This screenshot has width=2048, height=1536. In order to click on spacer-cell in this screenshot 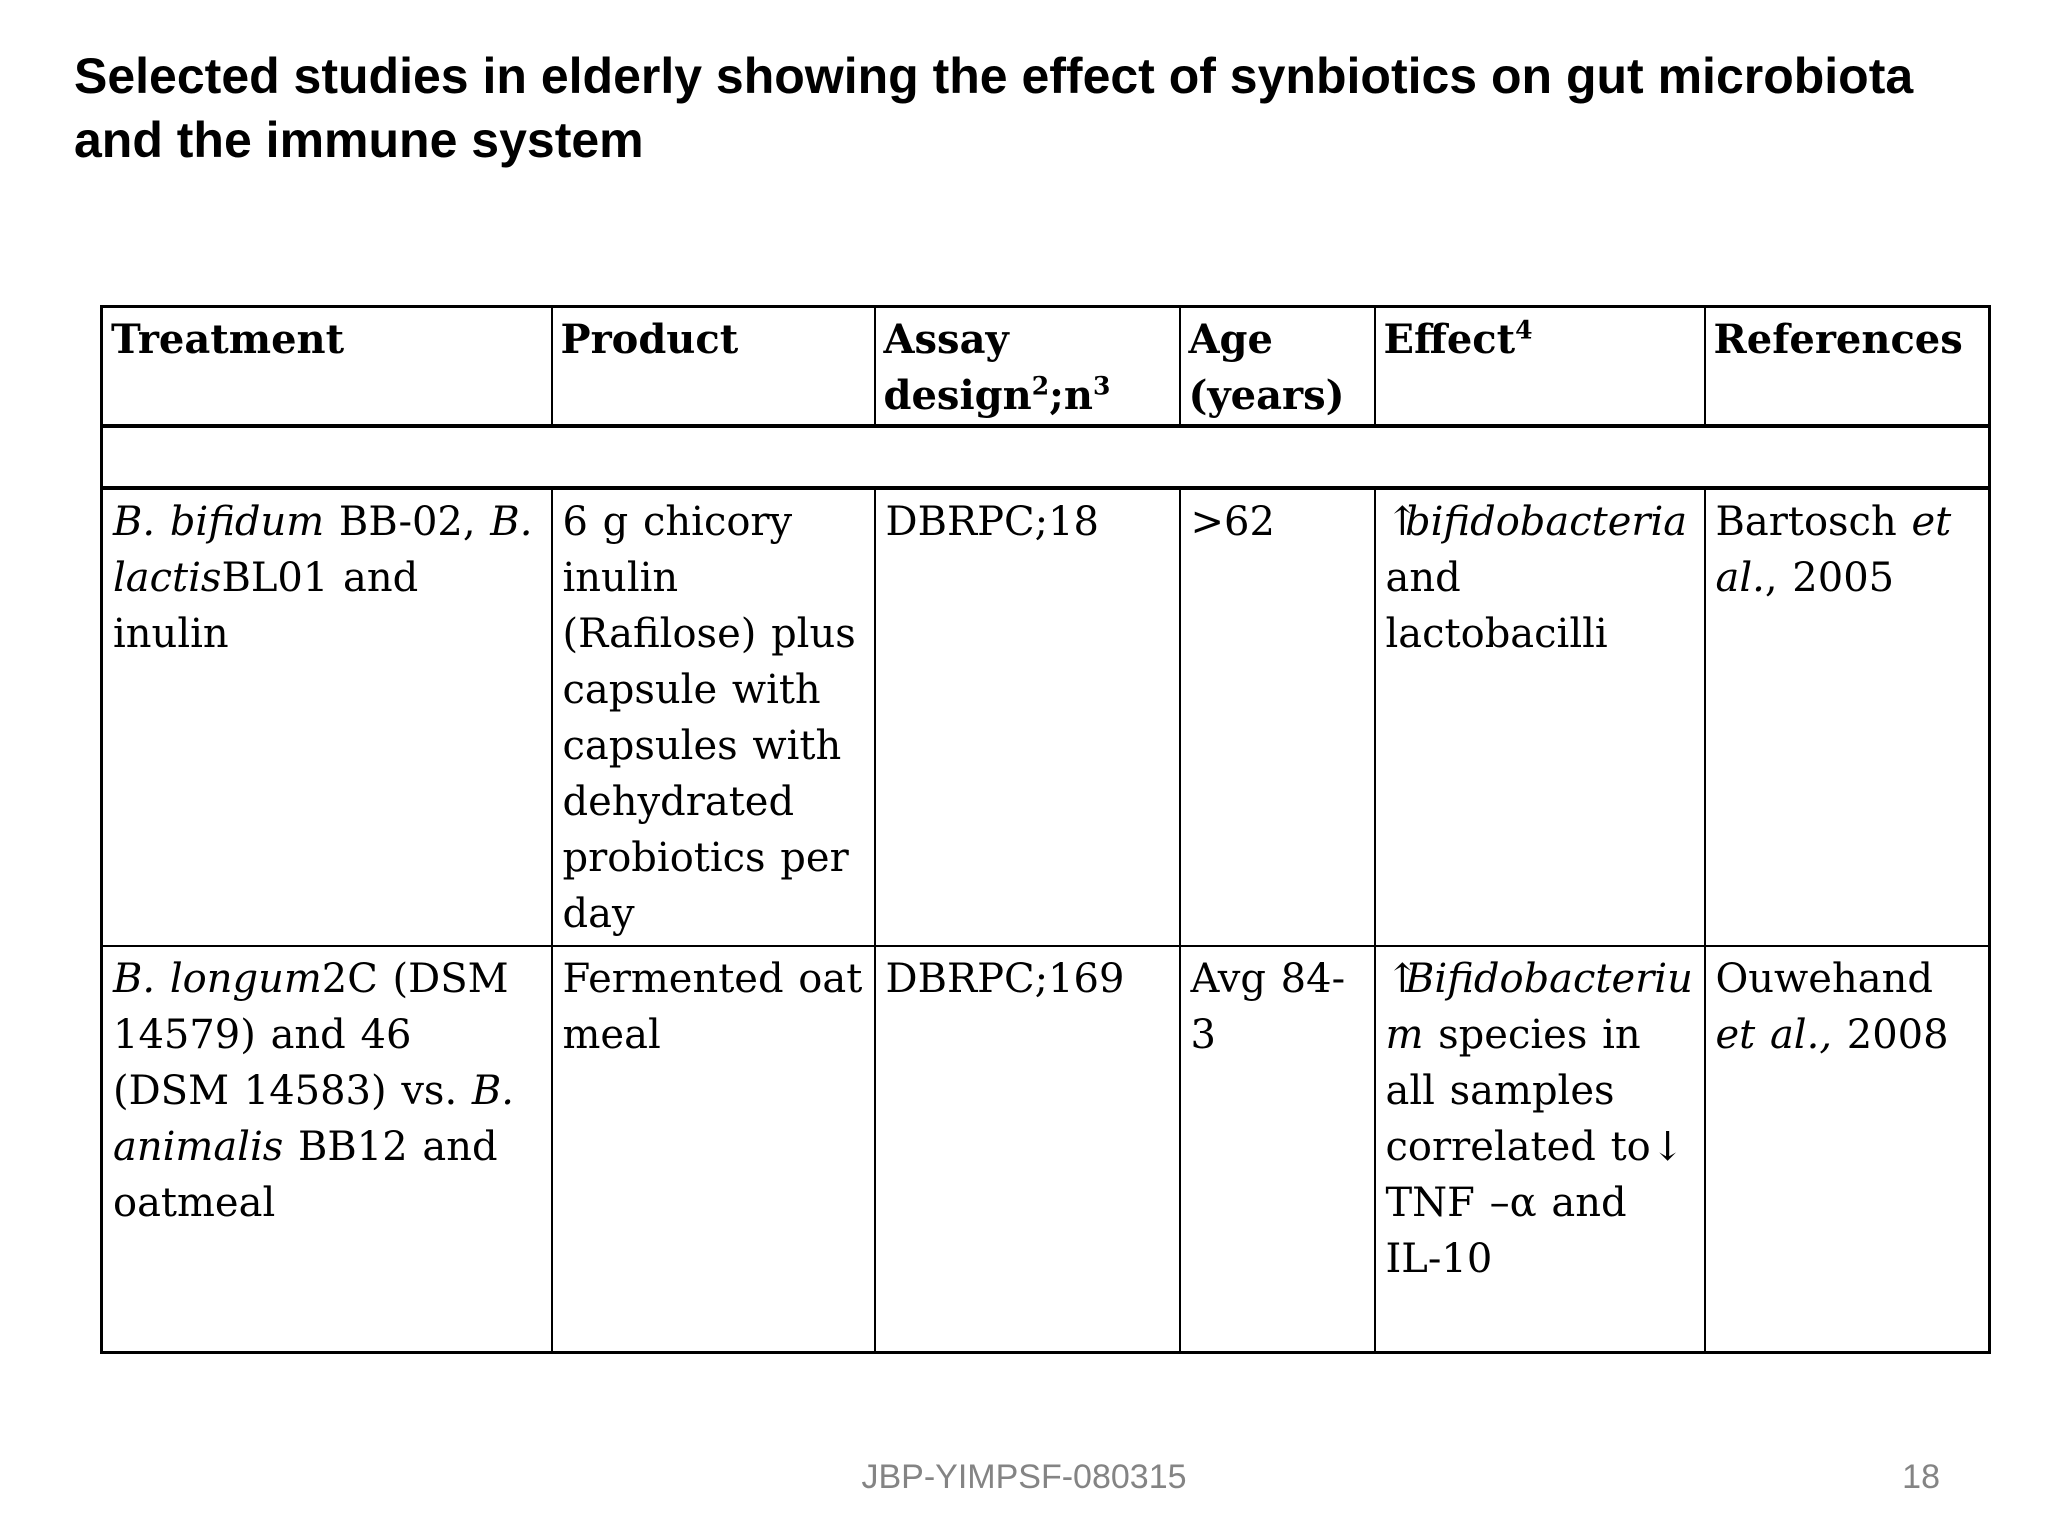, I will do `click(1045, 457)`.